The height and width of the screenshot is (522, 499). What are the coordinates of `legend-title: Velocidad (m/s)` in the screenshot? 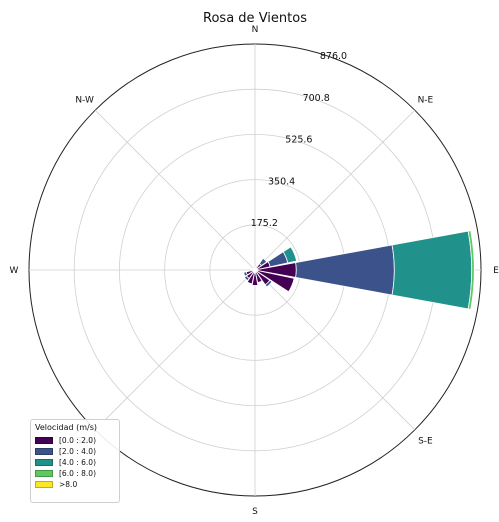 It's located at (66, 427).